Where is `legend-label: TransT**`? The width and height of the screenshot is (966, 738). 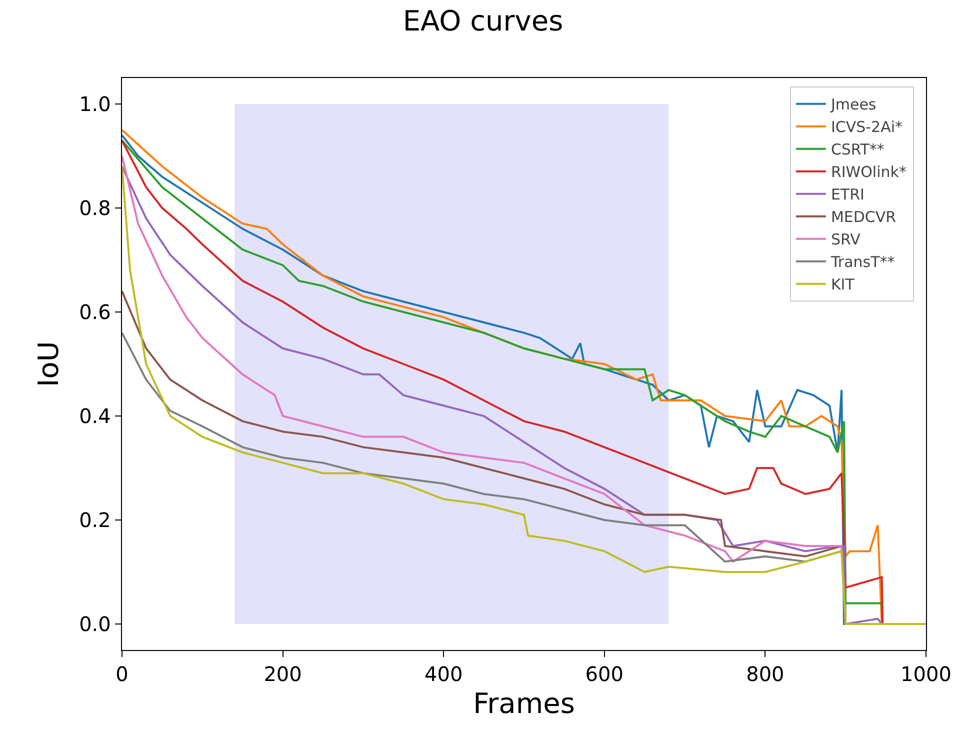
legend-label: TransT** is located at coordinates (863, 262).